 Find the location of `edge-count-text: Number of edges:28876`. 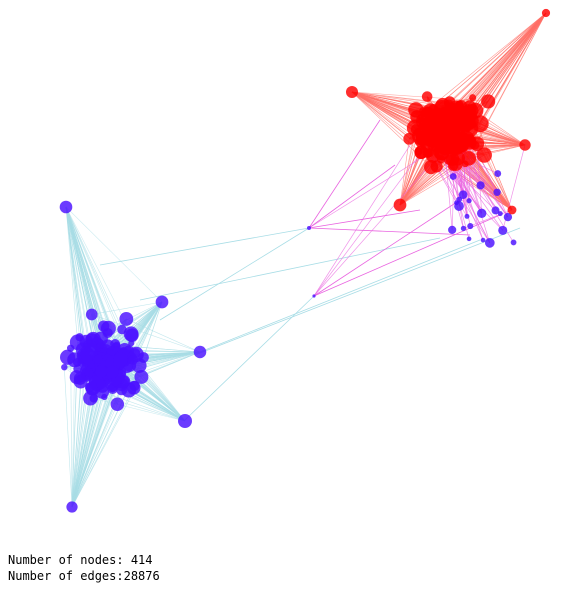

edge-count-text: Number of edges:28876 is located at coordinates (84, 576).